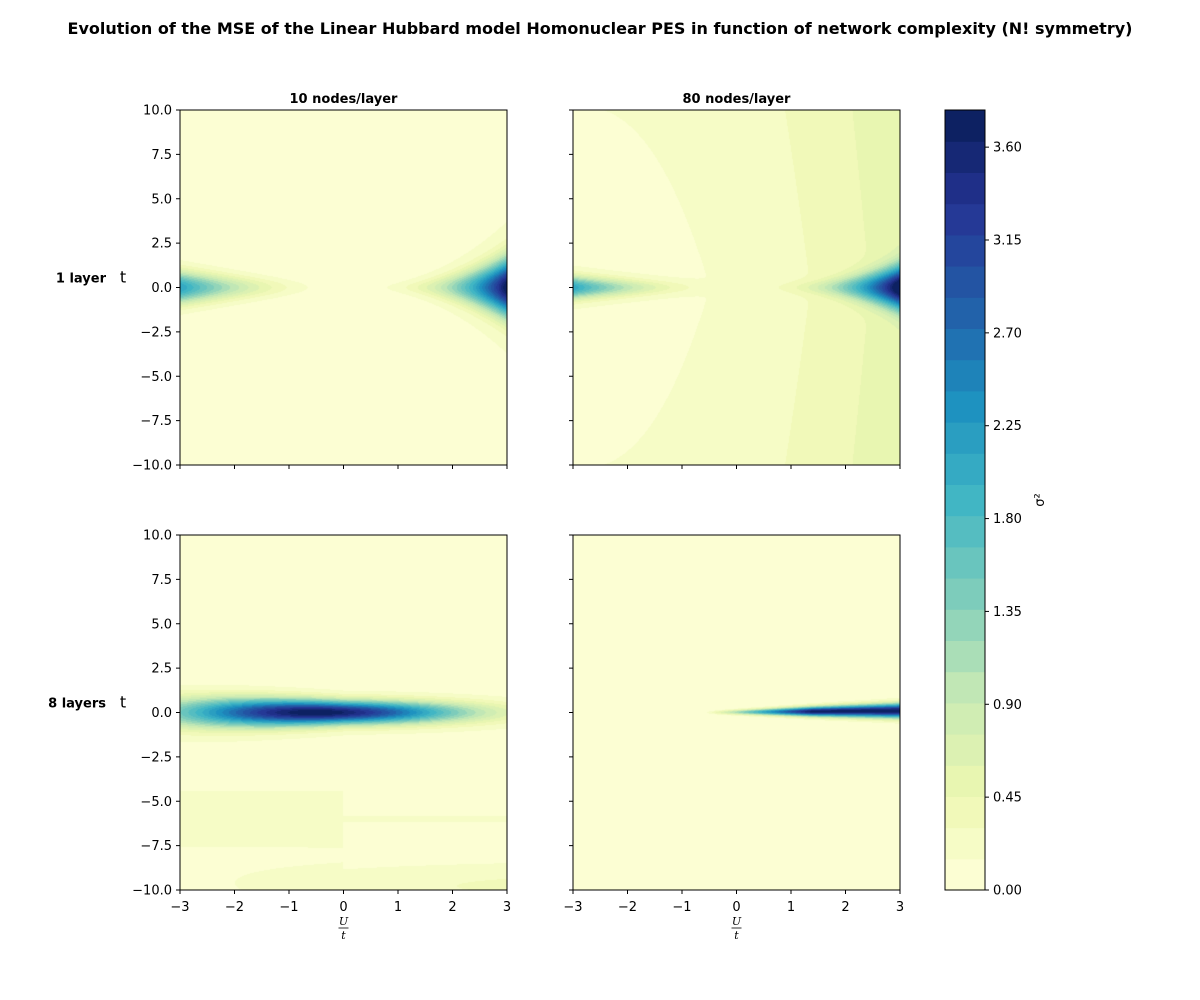  What do you see at coordinates (1007, 612) in the screenshot?
I see `colorbar-tick-label: 1.35` at bounding box center [1007, 612].